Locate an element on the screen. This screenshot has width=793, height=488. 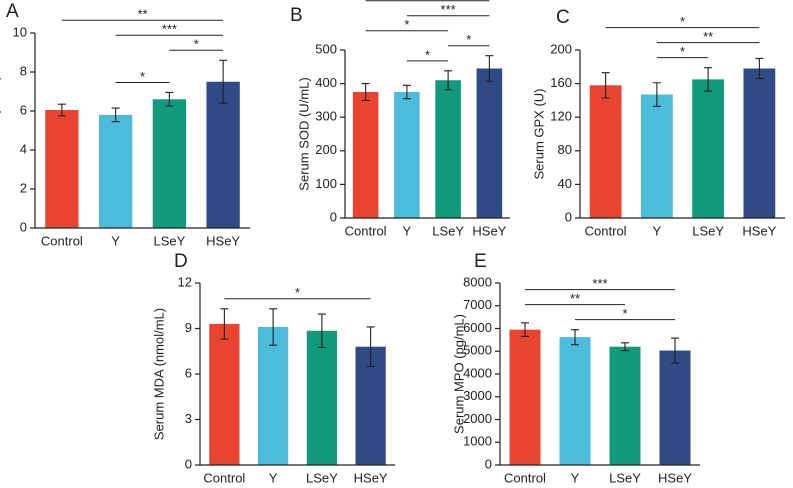
y-tick-label: 1000 is located at coordinates (477, 441).